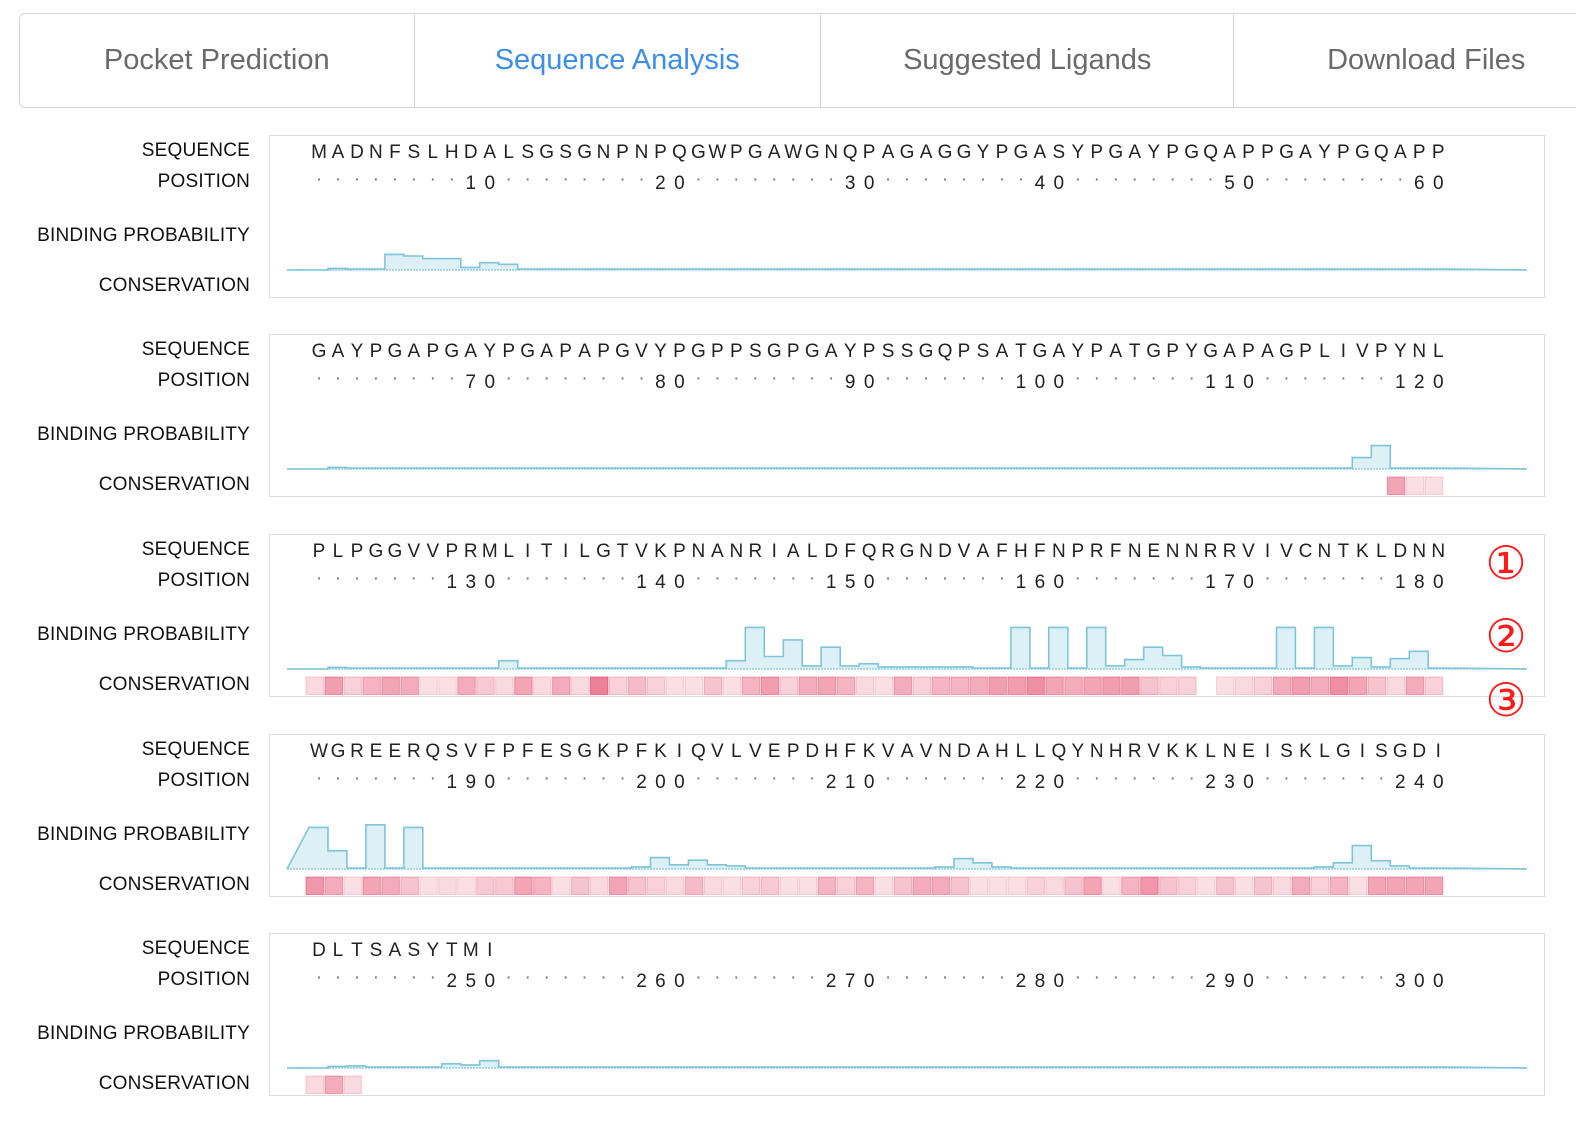 Image resolution: width=1576 pixels, height=1125 pixels. Describe the element at coordinates (547, 551) in the screenshot. I see `residue: T` at that location.